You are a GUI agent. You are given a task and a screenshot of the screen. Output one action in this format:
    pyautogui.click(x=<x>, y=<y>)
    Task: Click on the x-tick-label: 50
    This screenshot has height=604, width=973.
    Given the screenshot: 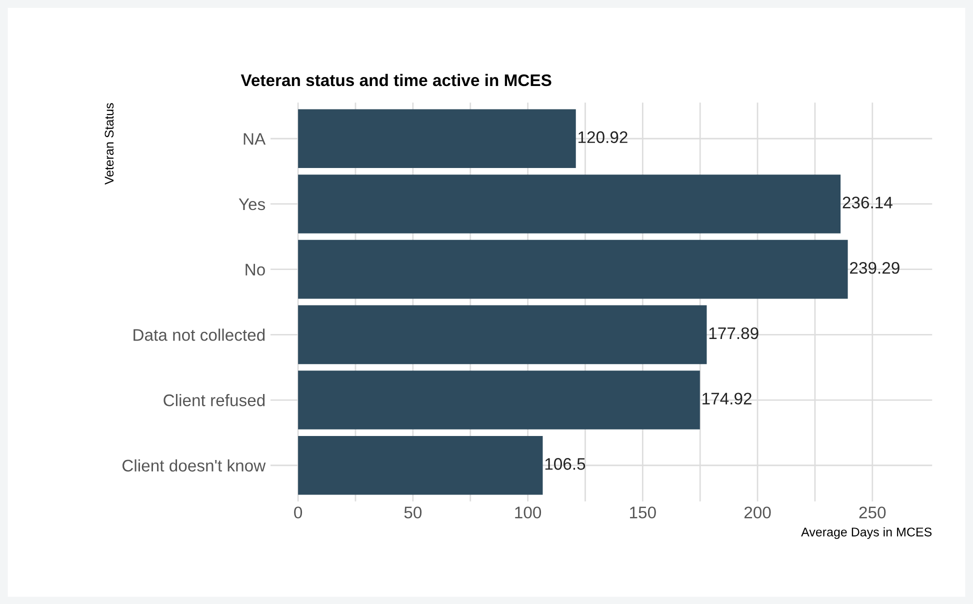 What is the action you would take?
    pyautogui.click(x=413, y=512)
    